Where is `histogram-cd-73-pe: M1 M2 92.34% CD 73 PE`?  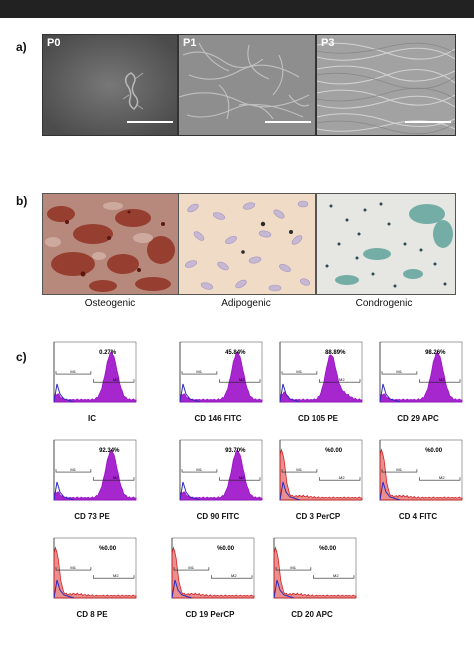
histogram-cd-73-pe: M1 M2 92.34% CD 73 PE is located at coordinates (91, 479).